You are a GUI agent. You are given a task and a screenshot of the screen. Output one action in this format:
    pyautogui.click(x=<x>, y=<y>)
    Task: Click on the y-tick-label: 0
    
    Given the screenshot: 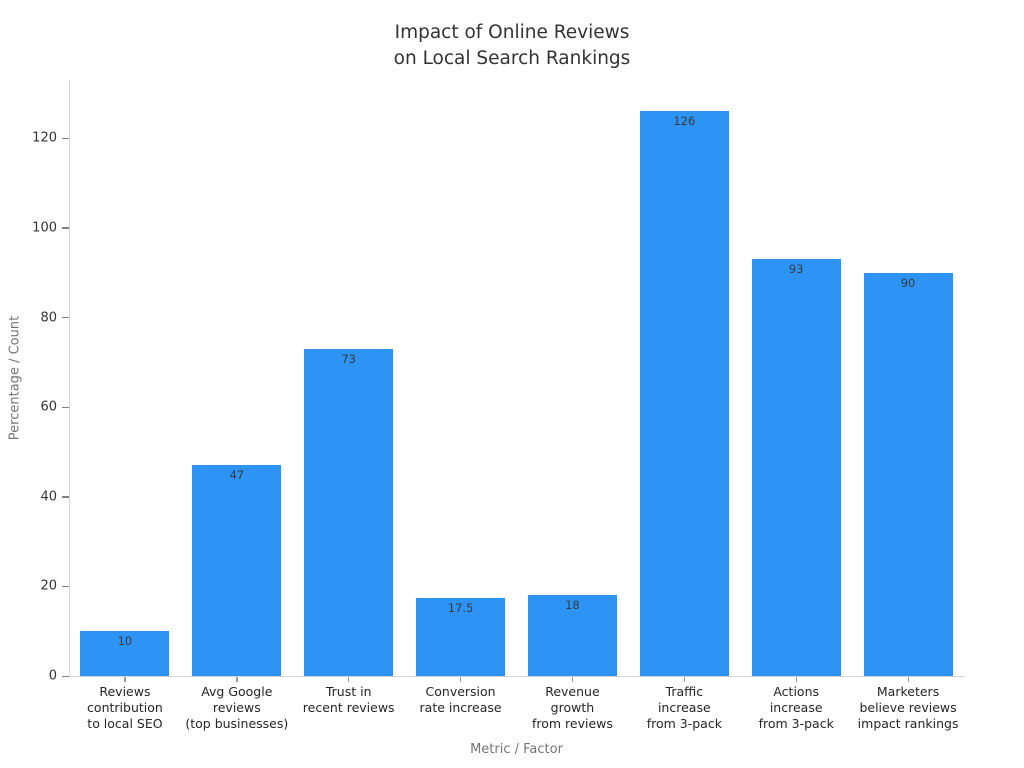 What is the action you would take?
    pyautogui.click(x=52, y=676)
    